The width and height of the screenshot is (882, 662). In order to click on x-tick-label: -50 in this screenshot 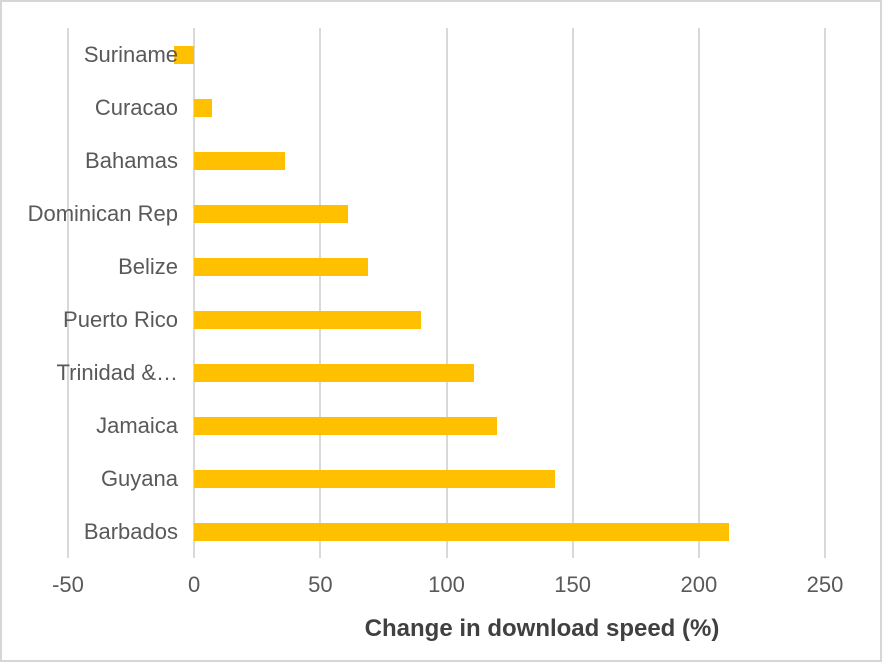, I will do `click(68, 584)`.